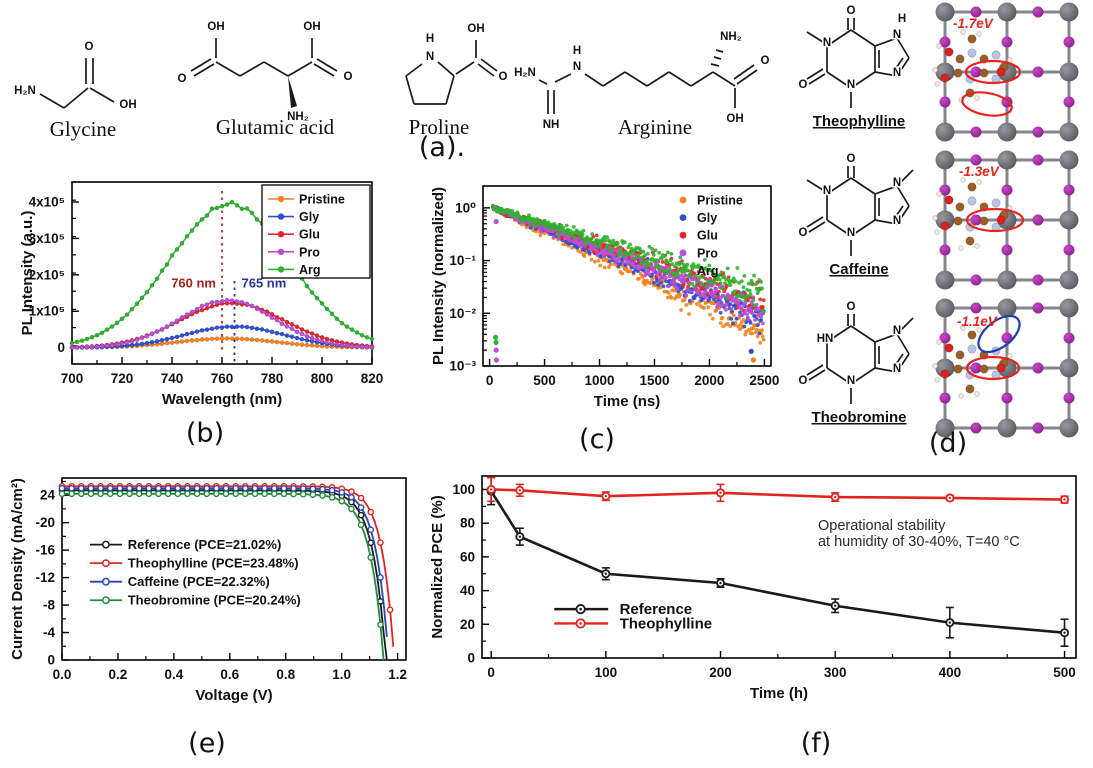 The width and height of the screenshot is (1093, 768). I want to click on svg-text: 10⁰, so click(465, 207).